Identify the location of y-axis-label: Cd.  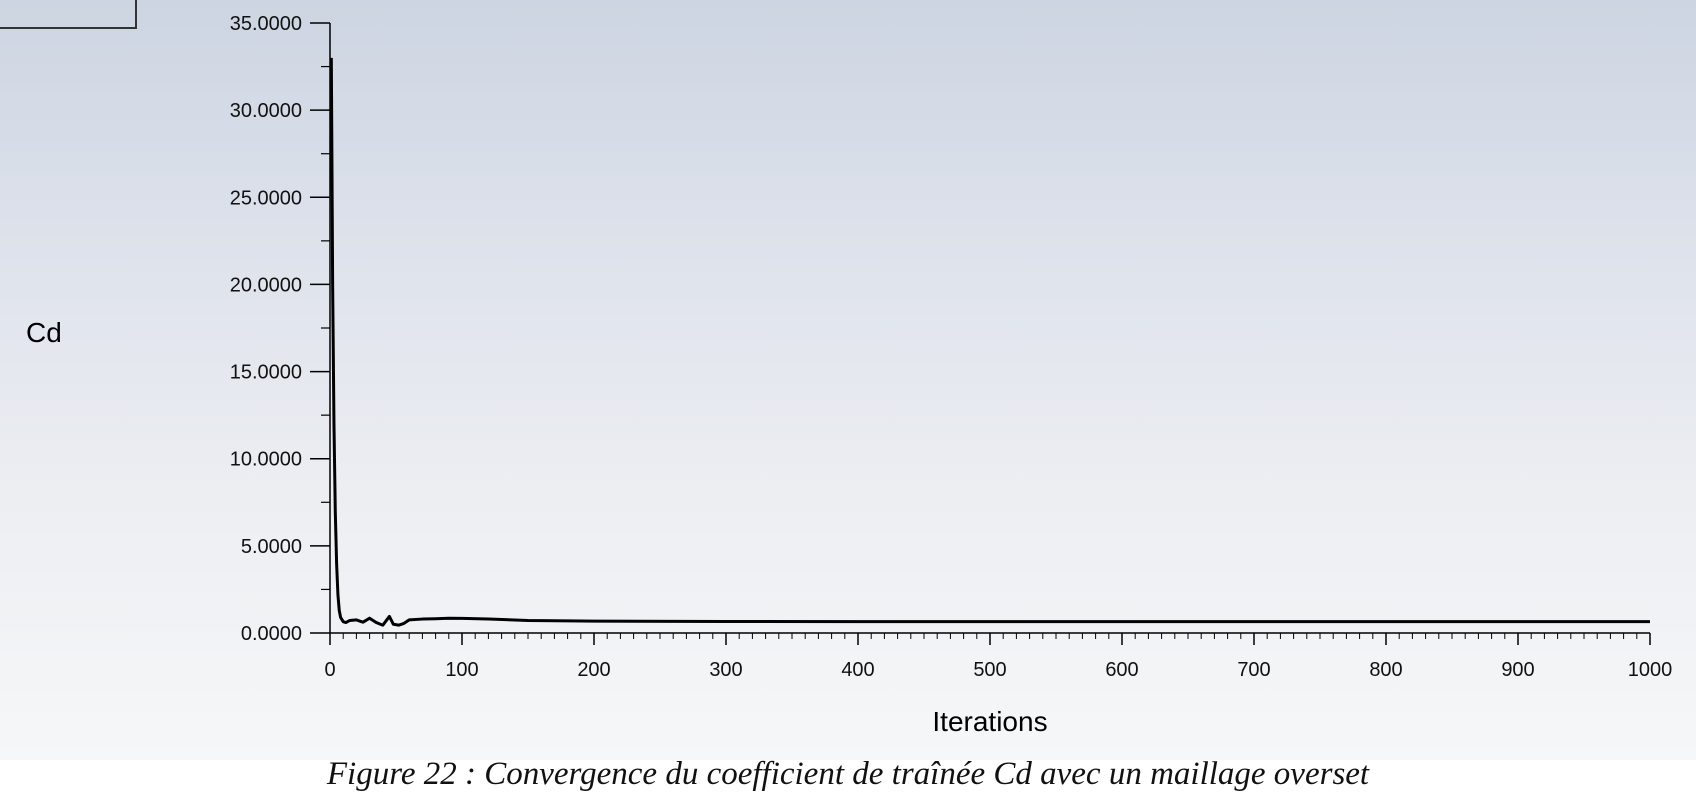
(44, 332).